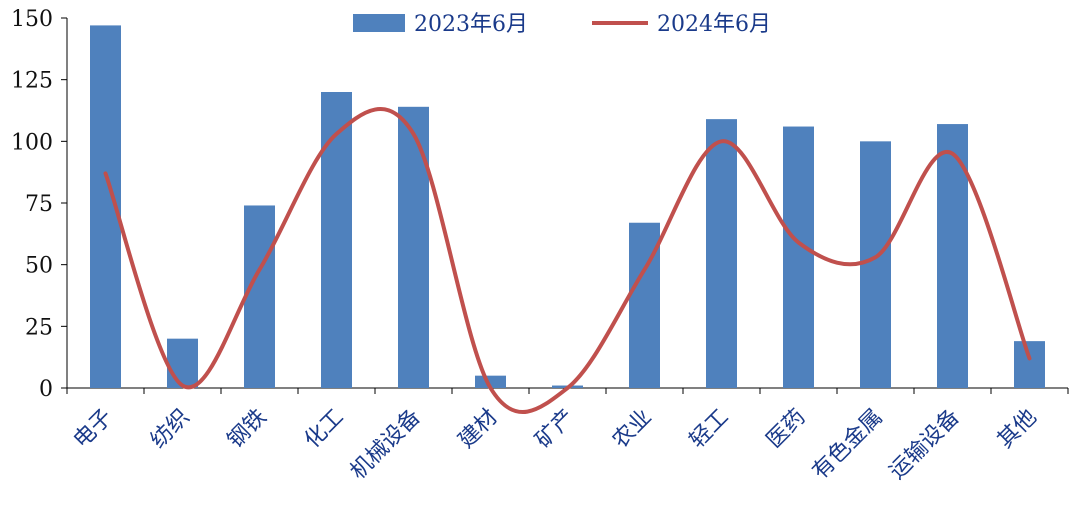  I want to click on legend-label-bar: 2023年6月, so click(471, 24).